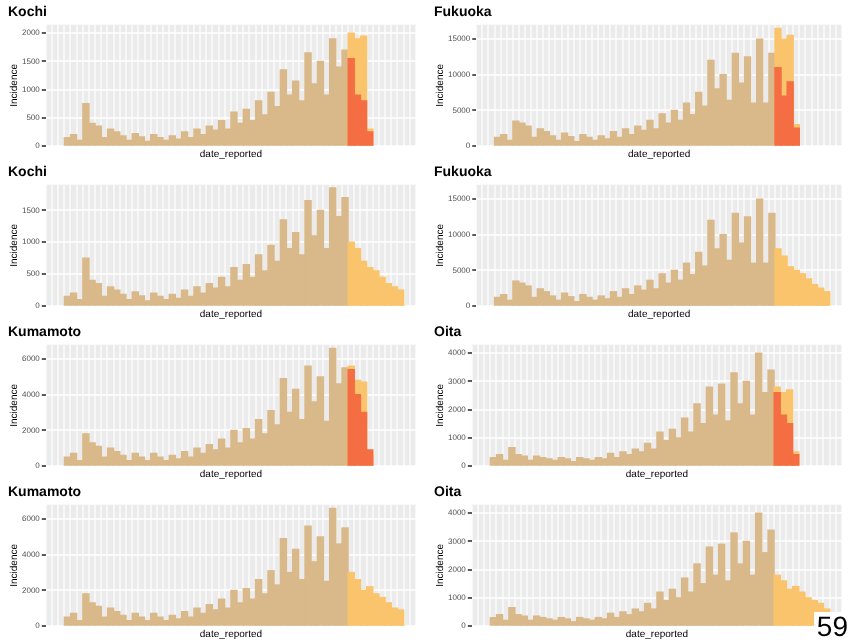 The image size is (854, 640). Describe the element at coordinates (832, 625) in the screenshot. I see `annotation: 59` at that location.